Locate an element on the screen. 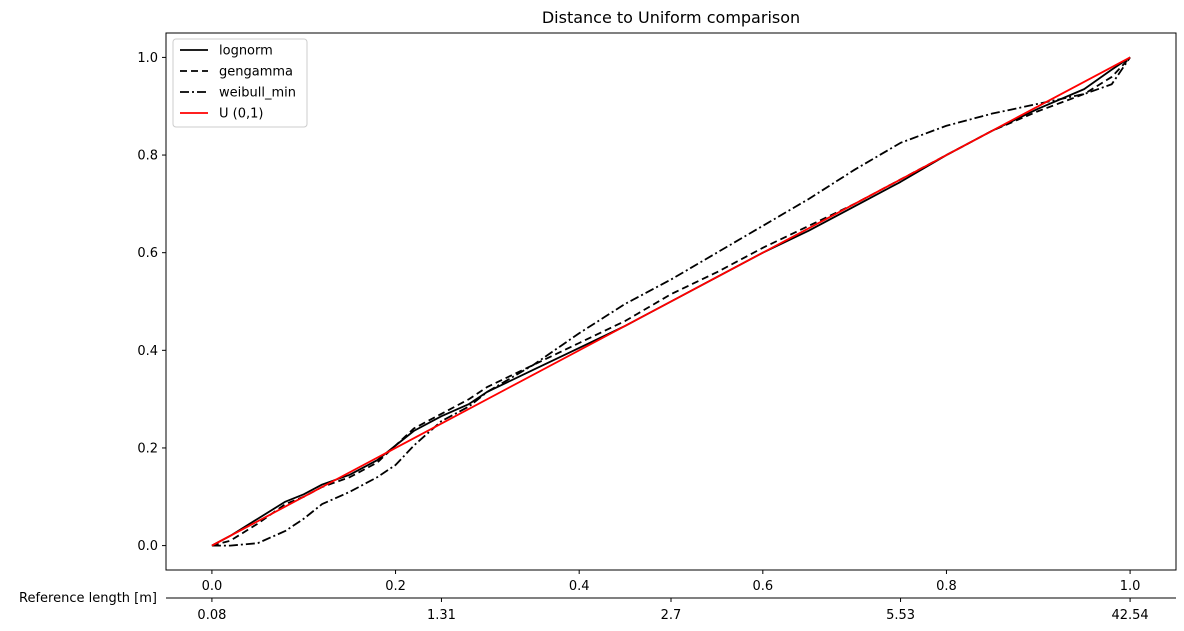  legend-label: gengamma is located at coordinates (256, 72).